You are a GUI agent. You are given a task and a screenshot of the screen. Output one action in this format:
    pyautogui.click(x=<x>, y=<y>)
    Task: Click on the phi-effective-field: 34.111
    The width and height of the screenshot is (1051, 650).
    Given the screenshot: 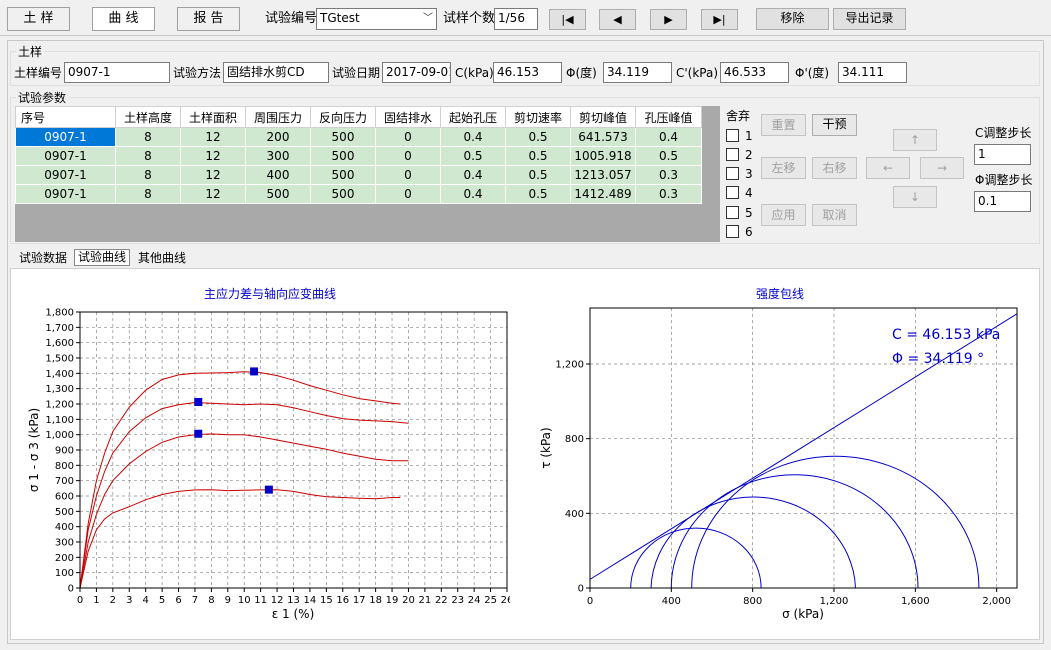 What is the action you would take?
    pyautogui.click(x=872, y=72)
    